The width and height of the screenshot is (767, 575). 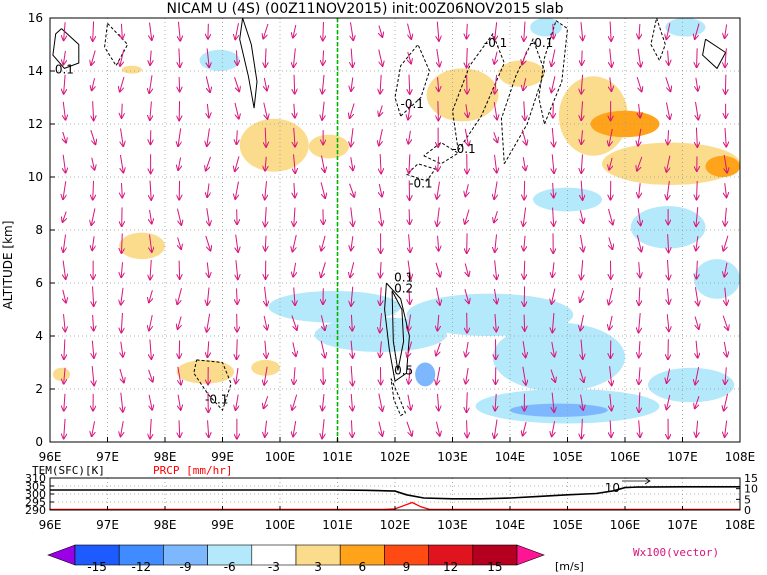 I want to click on prcp-tick-label: 10, so click(x=751, y=489).